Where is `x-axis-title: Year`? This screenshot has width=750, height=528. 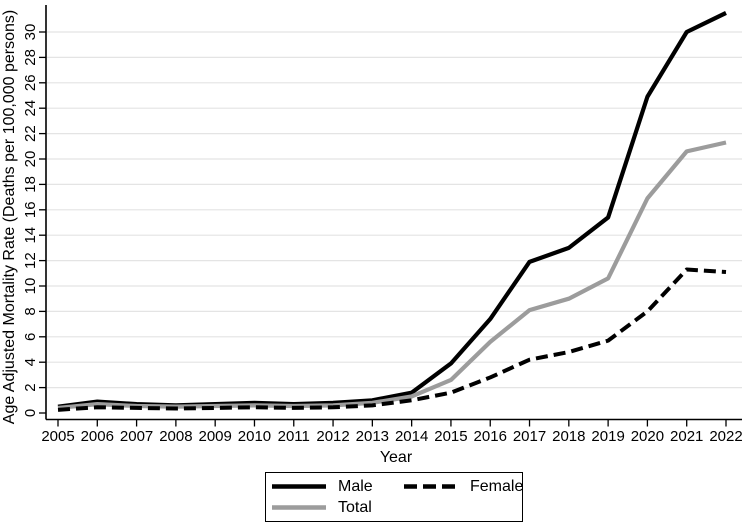 x-axis-title: Year is located at coordinates (396, 457).